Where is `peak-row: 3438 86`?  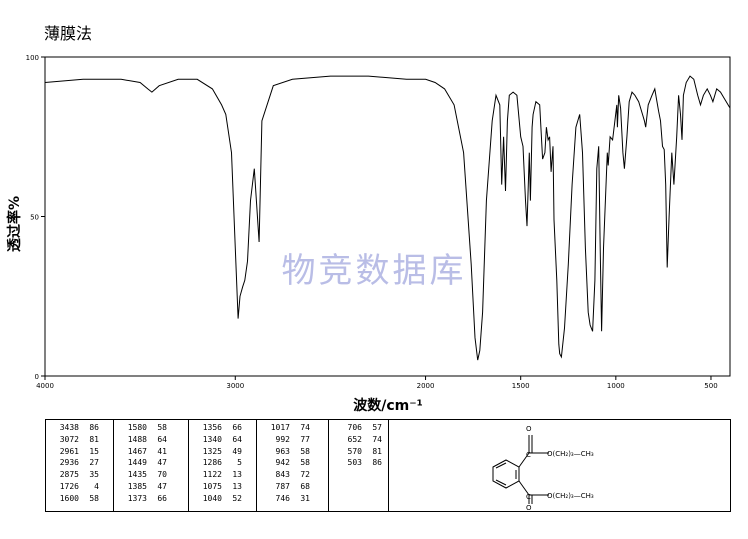 peak-row: 3438 86 is located at coordinates (82, 428).